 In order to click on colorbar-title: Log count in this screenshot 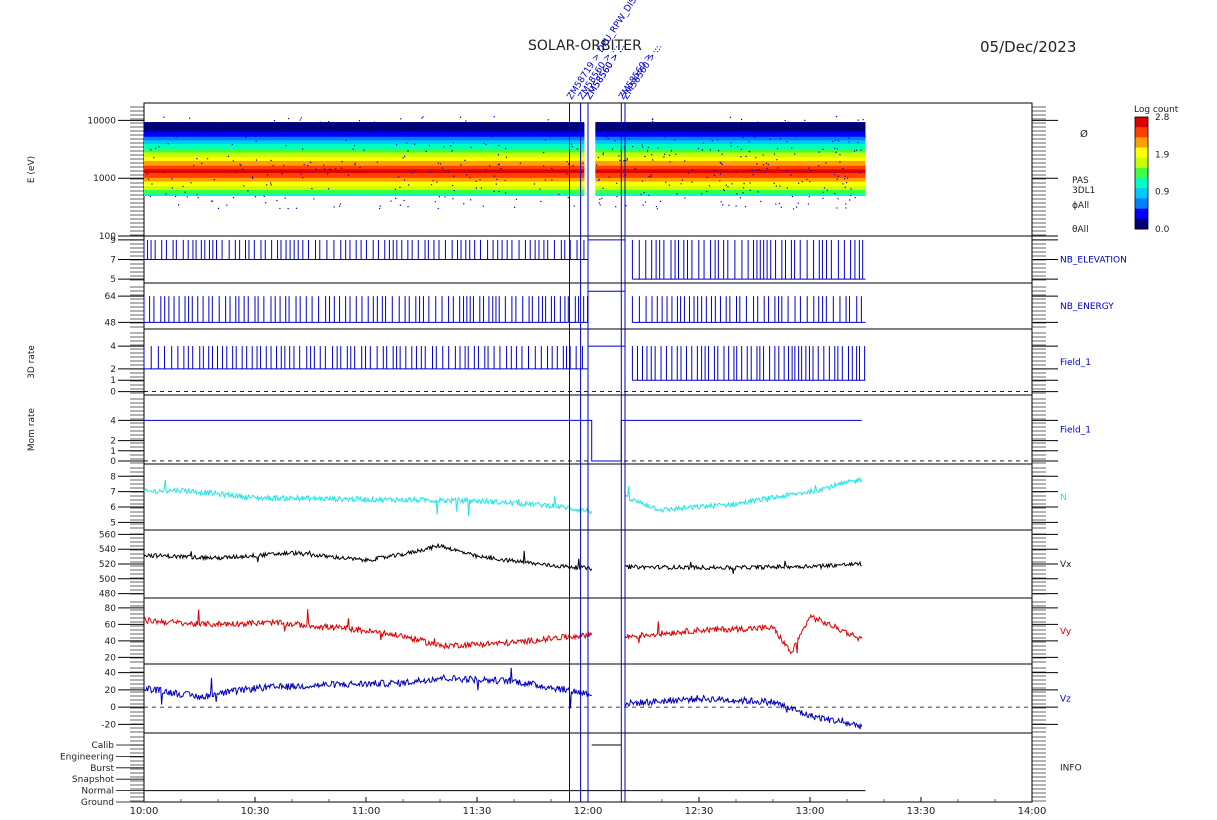, I will do `click(1156, 110)`.